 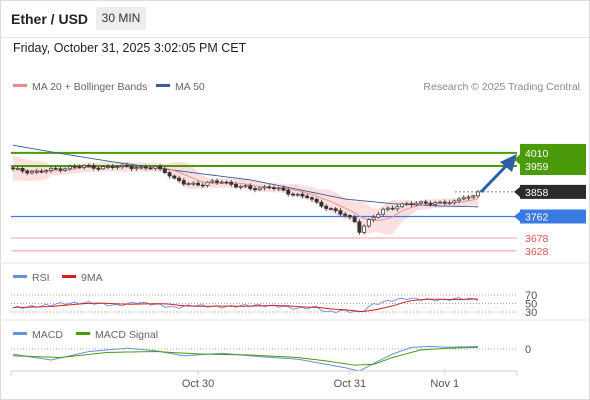 What do you see at coordinates (537, 218) in the screenshot?
I see `level-label-3762: 3762` at bounding box center [537, 218].